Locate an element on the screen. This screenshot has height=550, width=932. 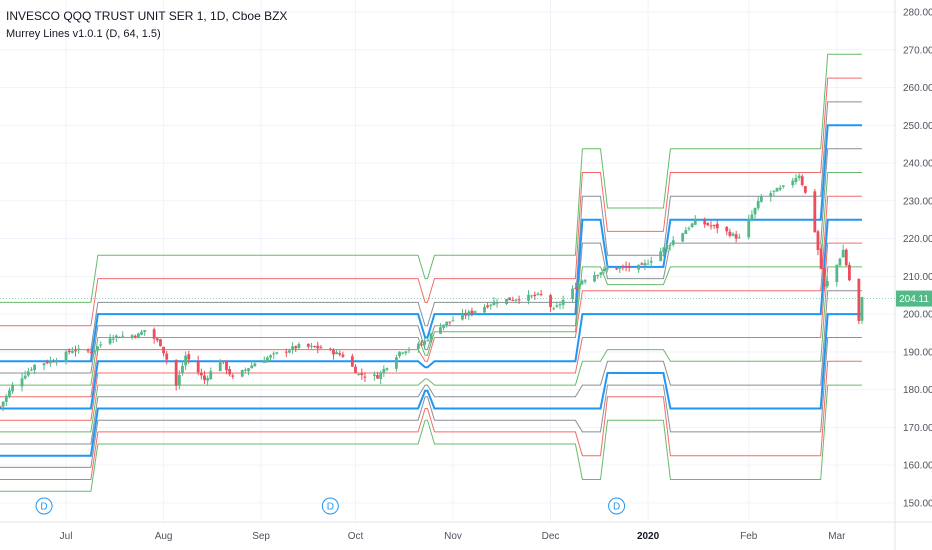
price-tick-label: 220.00 is located at coordinates (917, 239).